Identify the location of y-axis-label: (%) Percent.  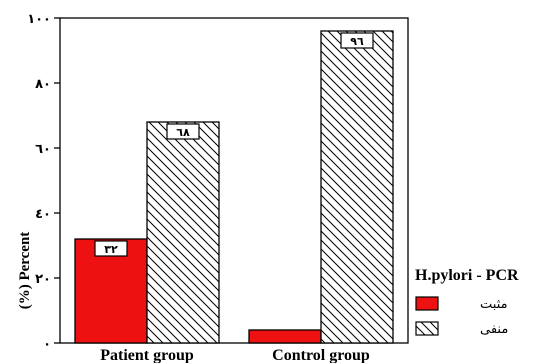
(25, 271).